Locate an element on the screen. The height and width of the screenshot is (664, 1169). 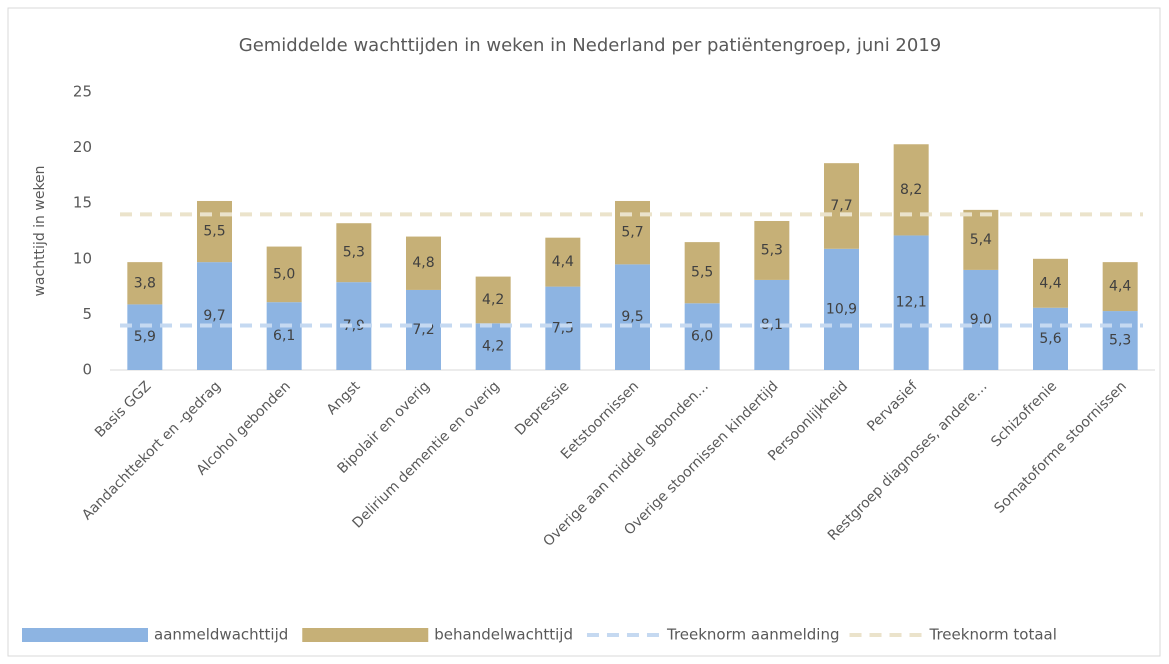
legend-label: aanmeldwachttijd is located at coordinates (221, 635).